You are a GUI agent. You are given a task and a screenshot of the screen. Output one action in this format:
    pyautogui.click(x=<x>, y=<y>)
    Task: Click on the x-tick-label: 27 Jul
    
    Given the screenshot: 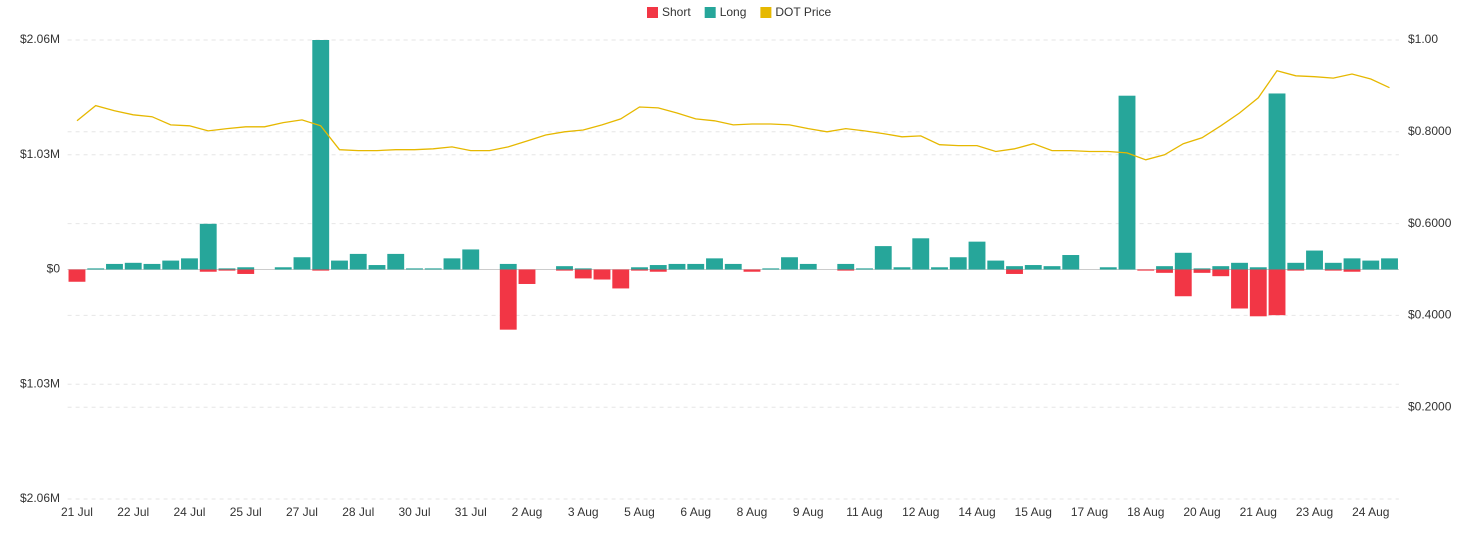 What is the action you would take?
    pyautogui.click(x=302, y=512)
    